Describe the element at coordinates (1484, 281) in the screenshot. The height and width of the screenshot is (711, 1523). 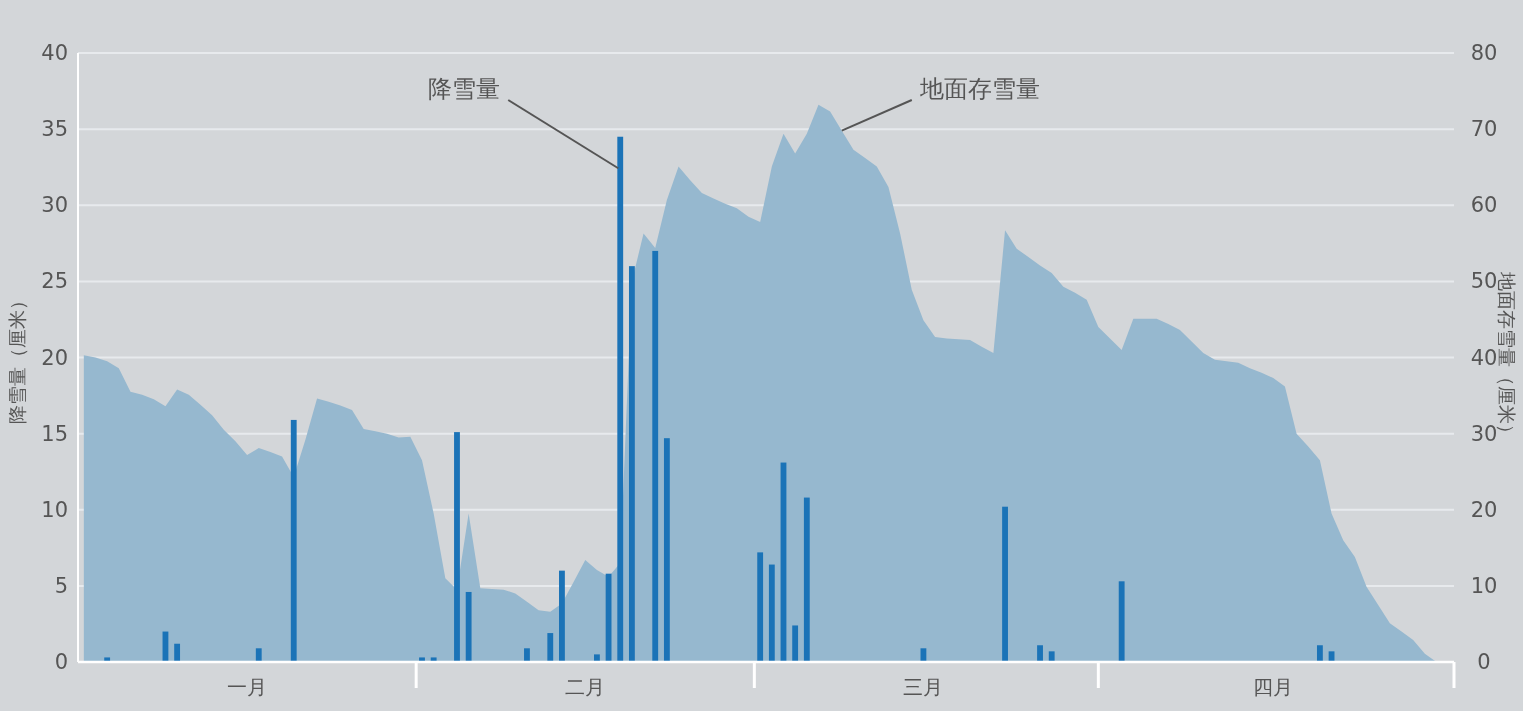
I see `y2-tick-label: 50` at that location.